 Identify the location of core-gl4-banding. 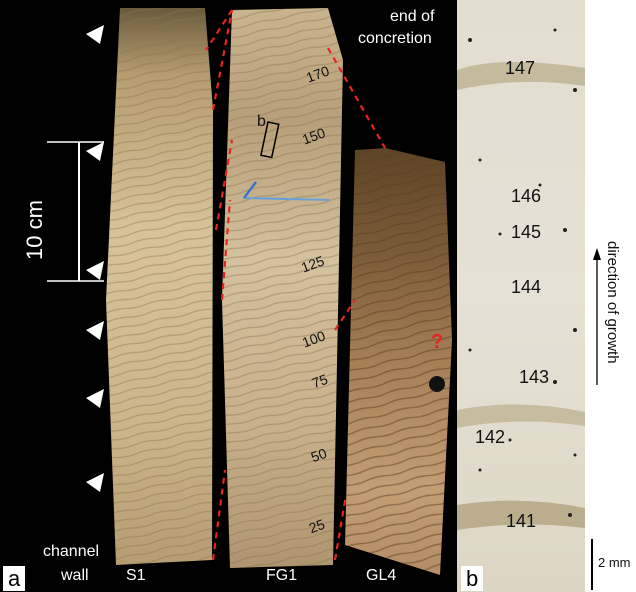
(398, 361).